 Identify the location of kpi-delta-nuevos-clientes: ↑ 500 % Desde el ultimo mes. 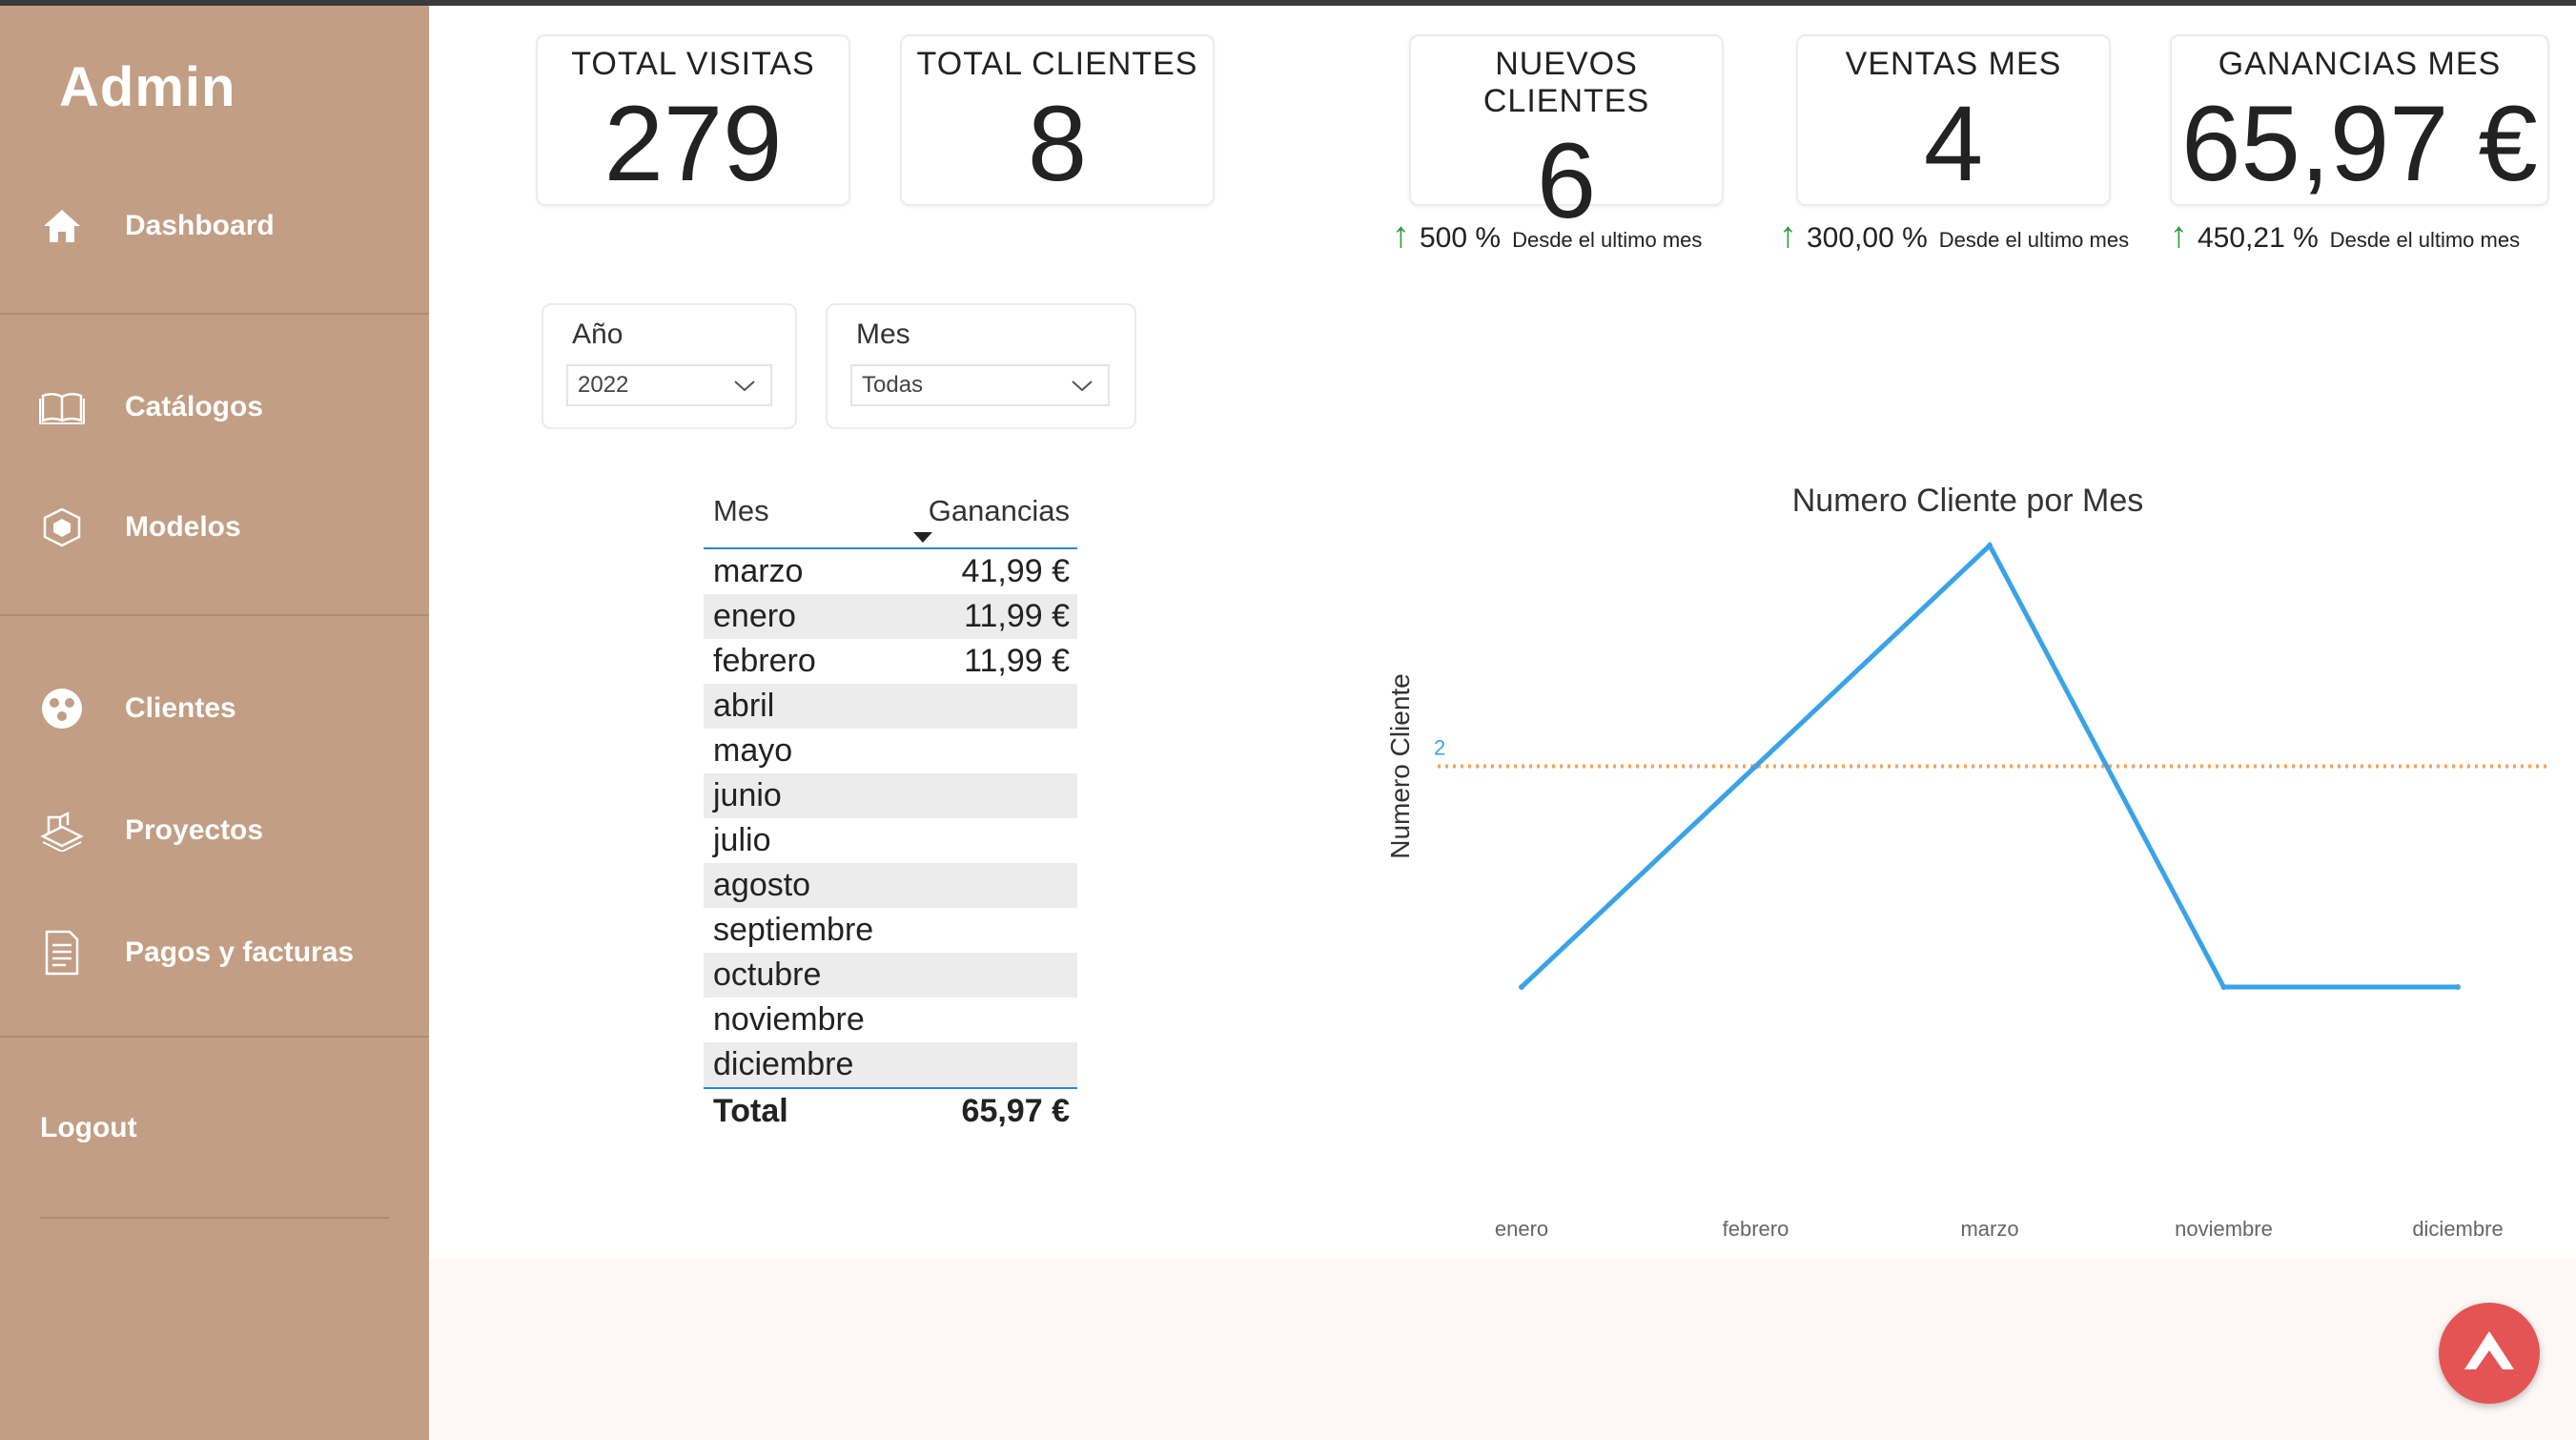
(1547, 237).